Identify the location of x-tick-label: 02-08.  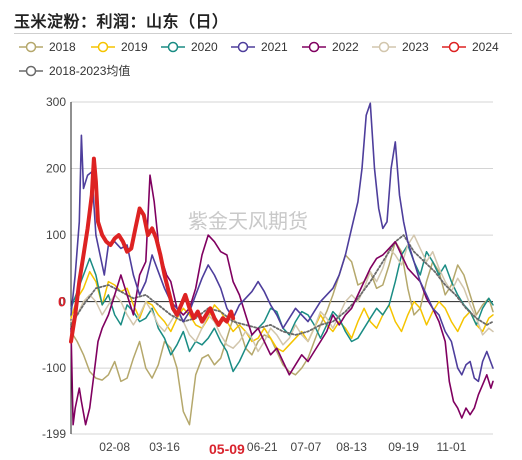
(114, 447).